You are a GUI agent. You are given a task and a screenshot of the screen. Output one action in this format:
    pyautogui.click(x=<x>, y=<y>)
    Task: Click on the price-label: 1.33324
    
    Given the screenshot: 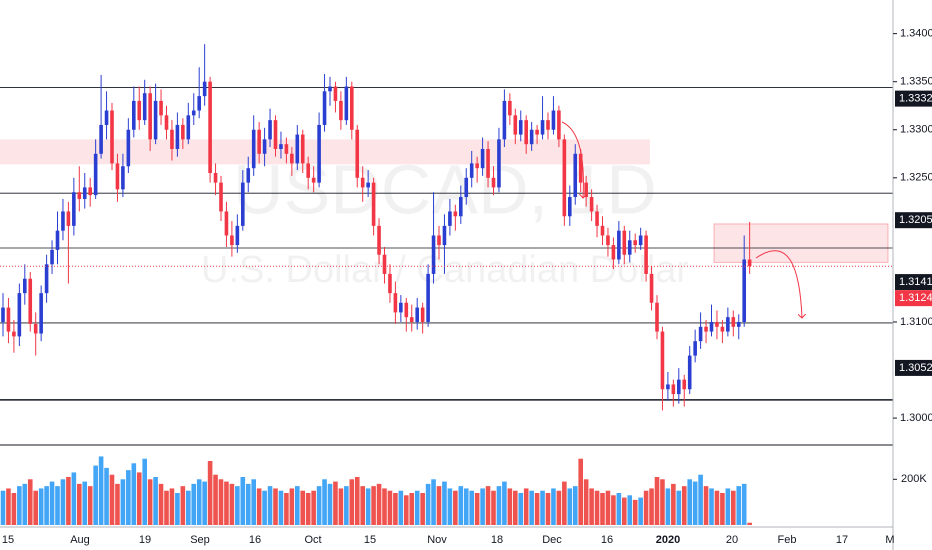 What is the action you would take?
    pyautogui.click(x=915, y=99)
    